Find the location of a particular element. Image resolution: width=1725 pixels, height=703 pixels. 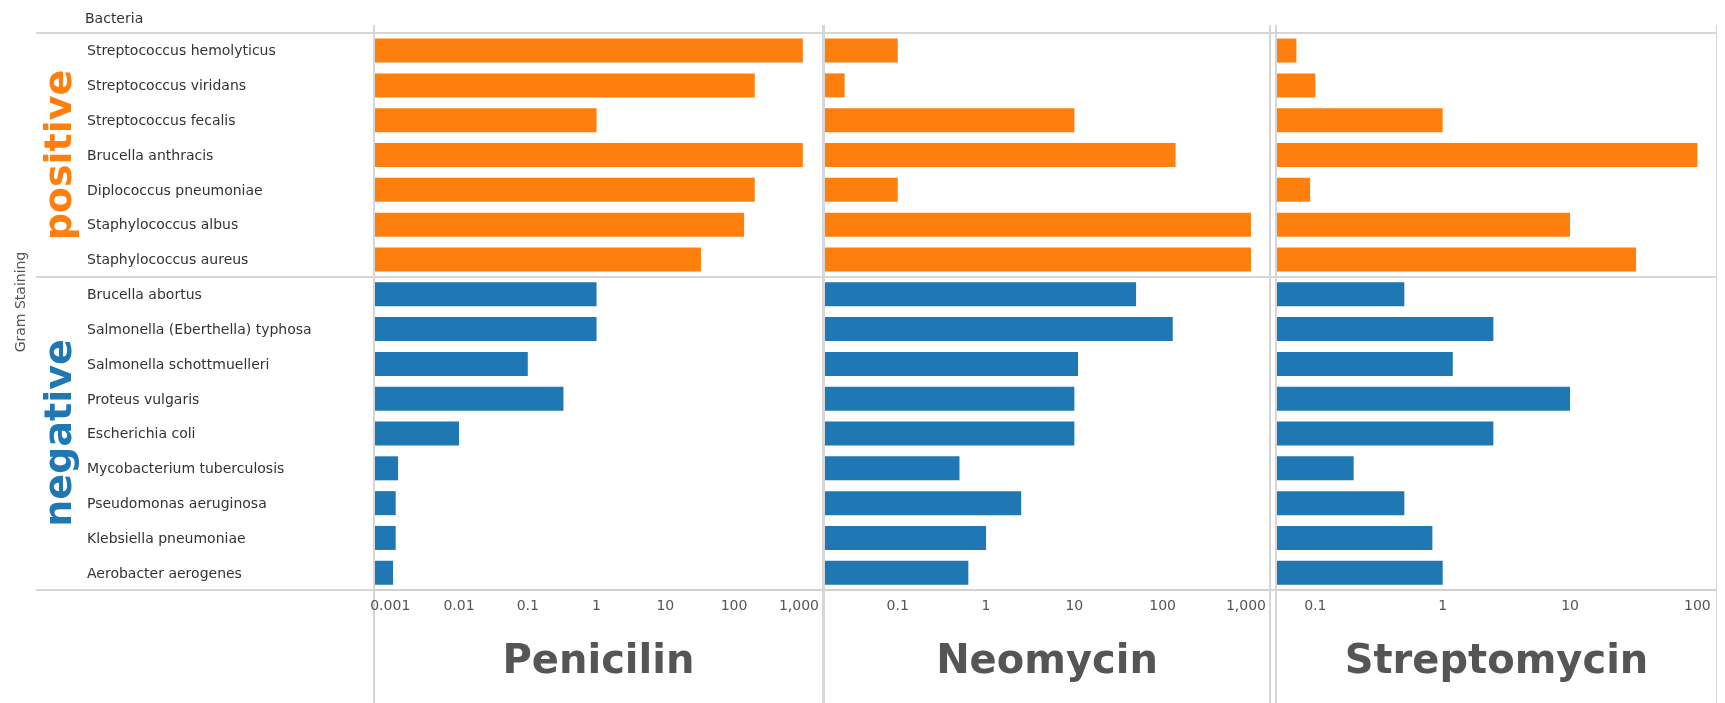

y-tick-label: Proteus vulgaris is located at coordinates (143, 398).